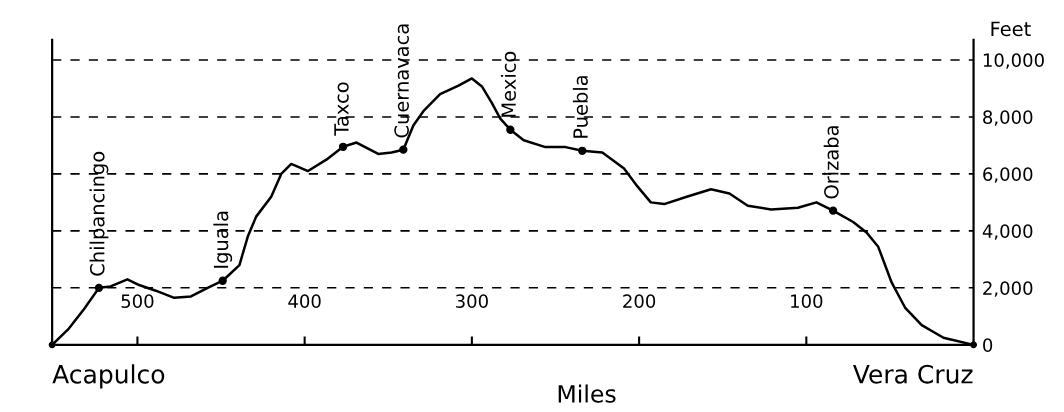 This screenshot has width=1064, height=412. Describe the element at coordinates (1013, 61) in the screenshot. I see `y-tick-label: 10,000` at that location.